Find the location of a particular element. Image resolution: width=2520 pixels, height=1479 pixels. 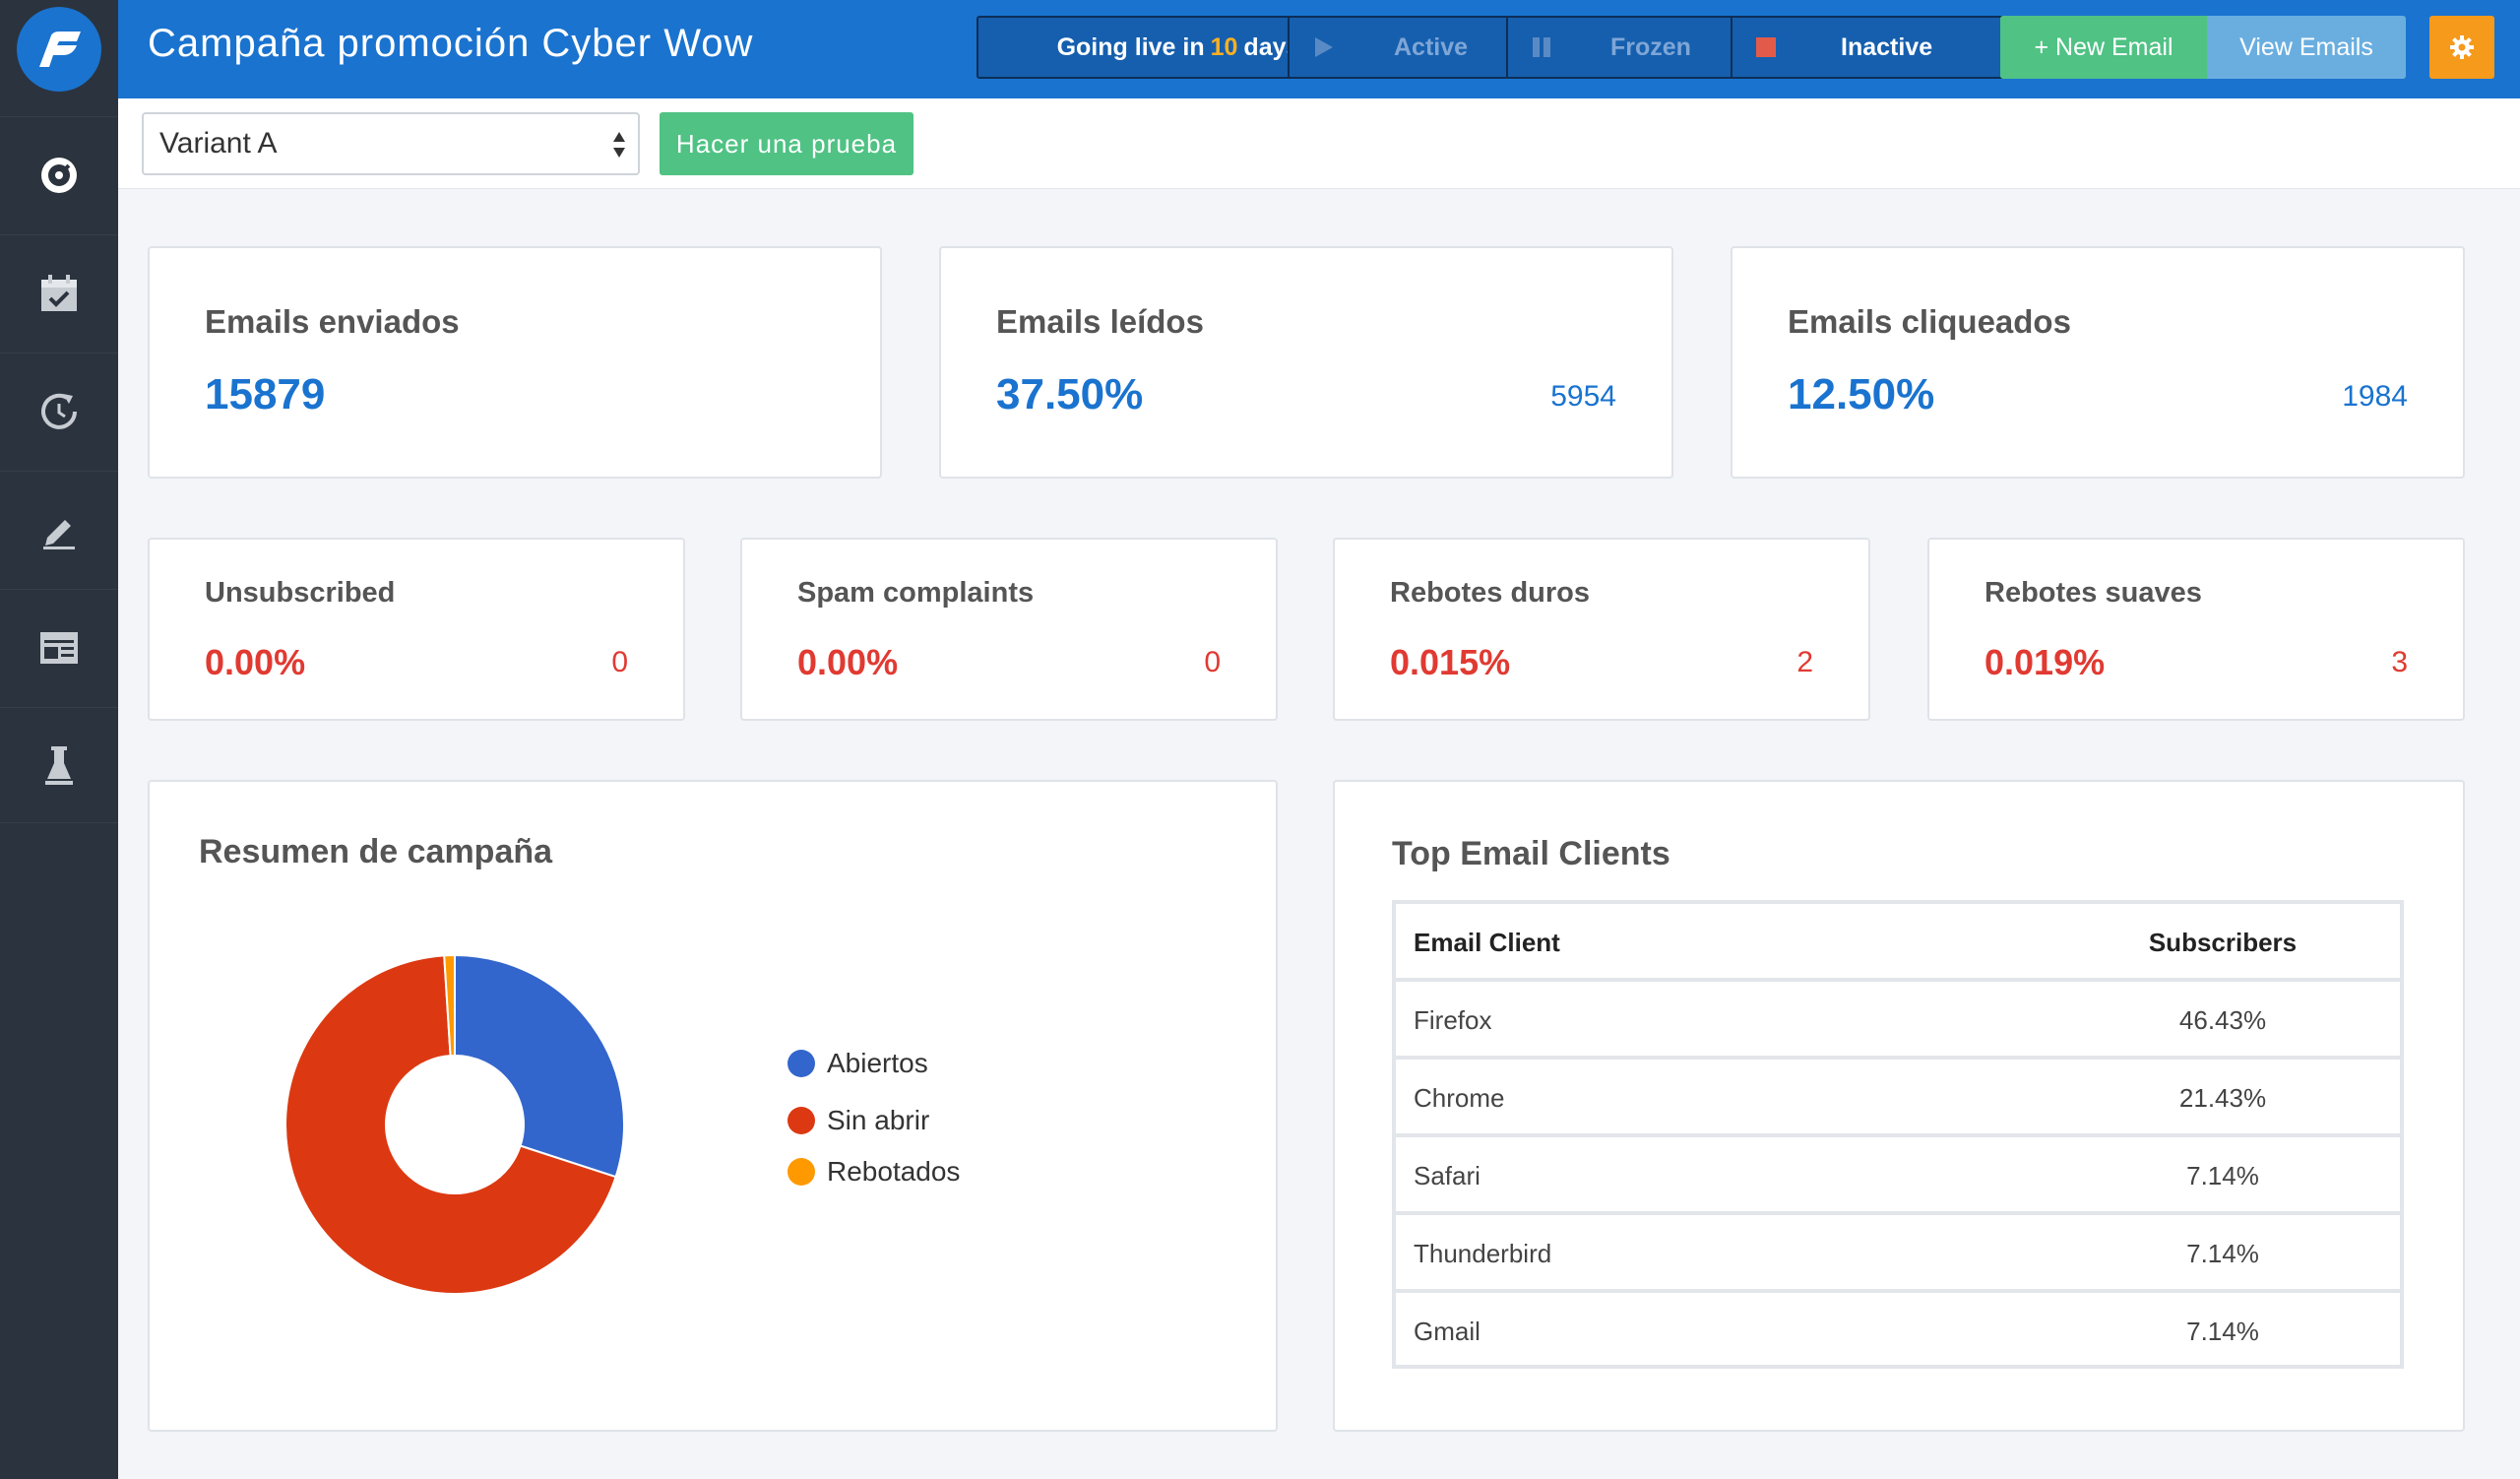

run-test-button: Hacer una prueba is located at coordinates (787, 143).